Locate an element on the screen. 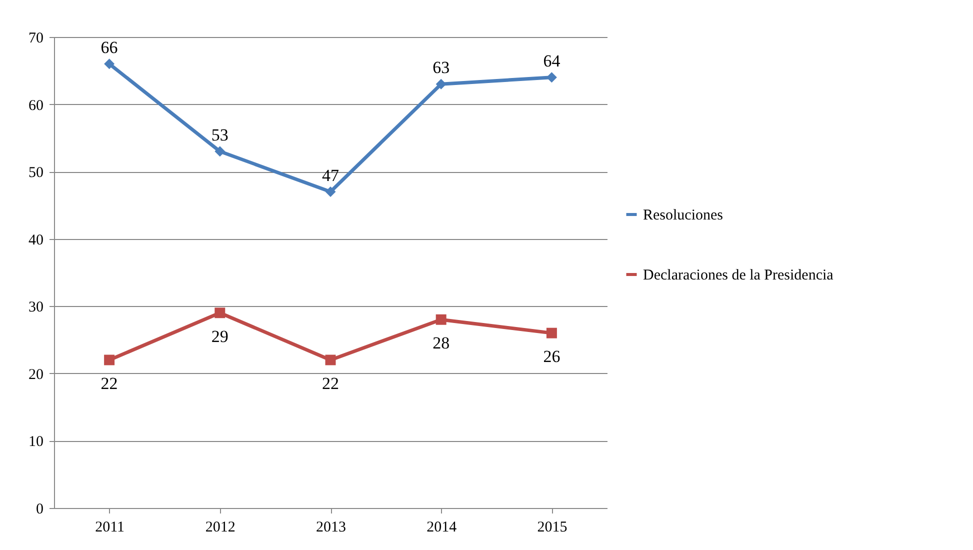  y-tick-label: 70 is located at coordinates (36, 38).